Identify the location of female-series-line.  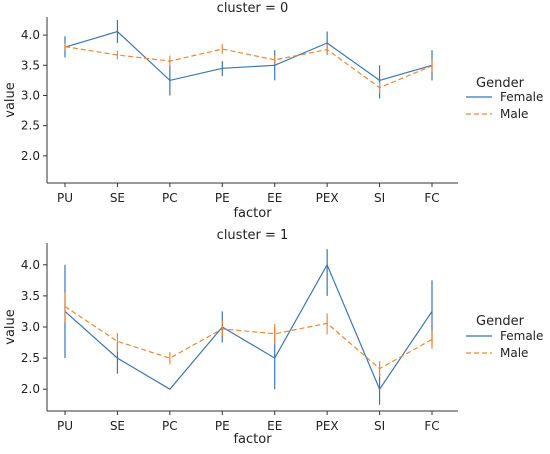
(248, 56).